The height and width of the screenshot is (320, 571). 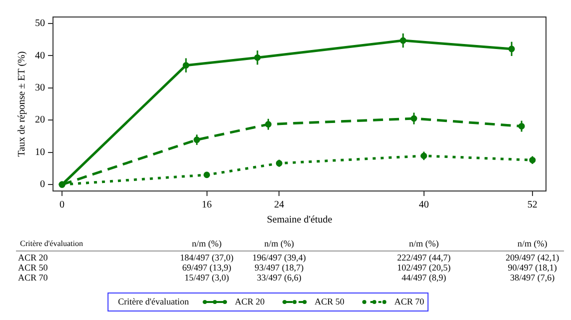 What do you see at coordinates (154, 301) in the screenshot?
I see `legend-title: Critère d'évaluation` at bounding box center [154, 301].